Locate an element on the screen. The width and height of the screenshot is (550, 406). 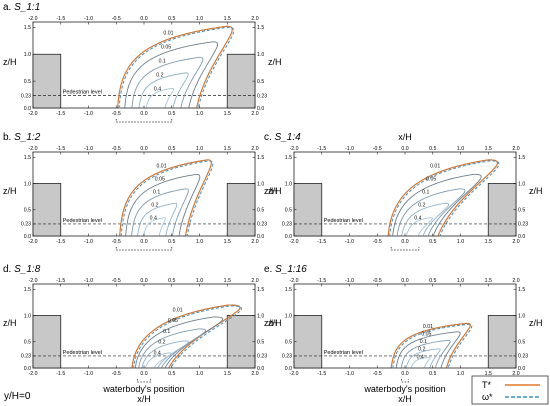
contour-label-0.4: 0.4 is located at coordinates (157, 89).